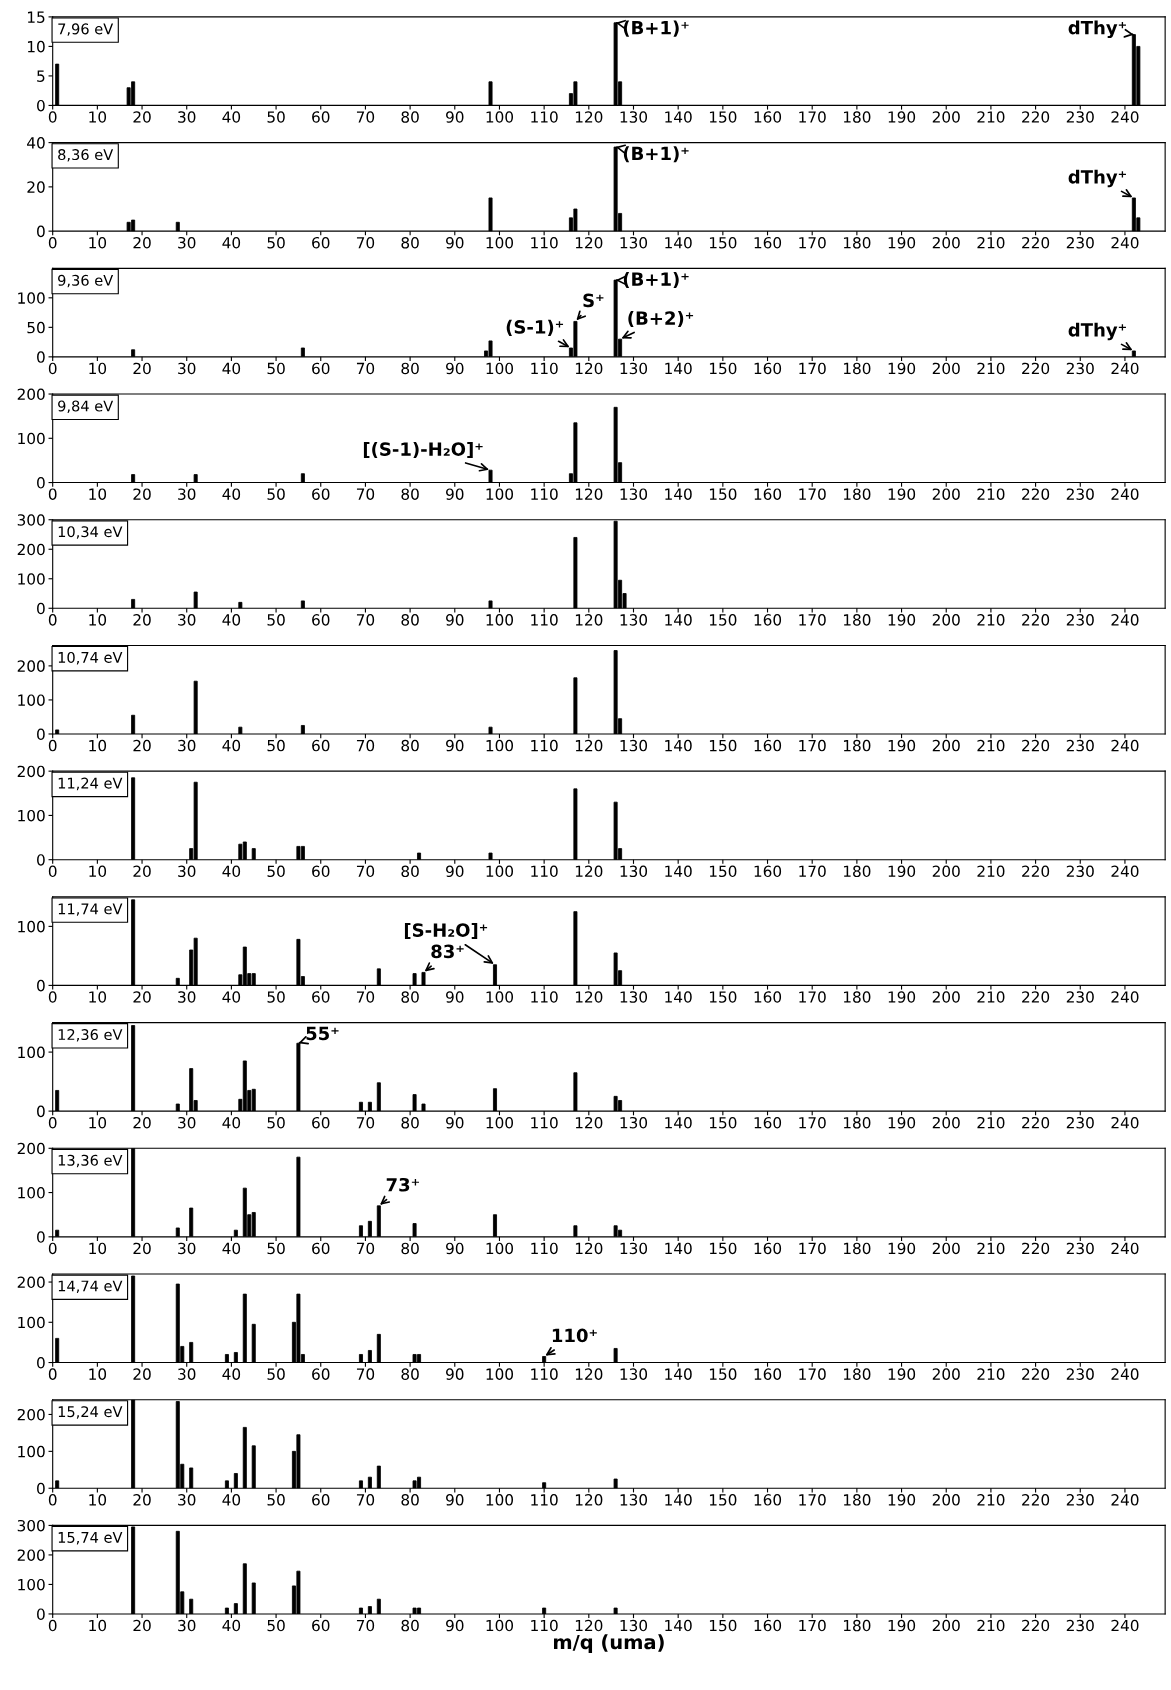 Image resolution: width=1171 pixels, height=1690 pixels. Describe the element at coordinates (31, 1555) in the screenshot. I see `y-tick-label: 200` at that location.